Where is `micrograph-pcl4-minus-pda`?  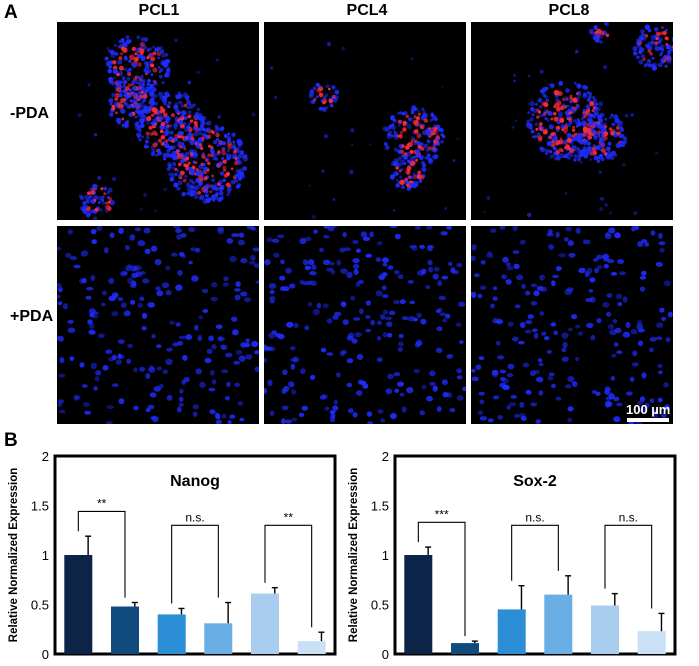
micrograph-pcl4-minus-pda is located at coordinates (365, 121).